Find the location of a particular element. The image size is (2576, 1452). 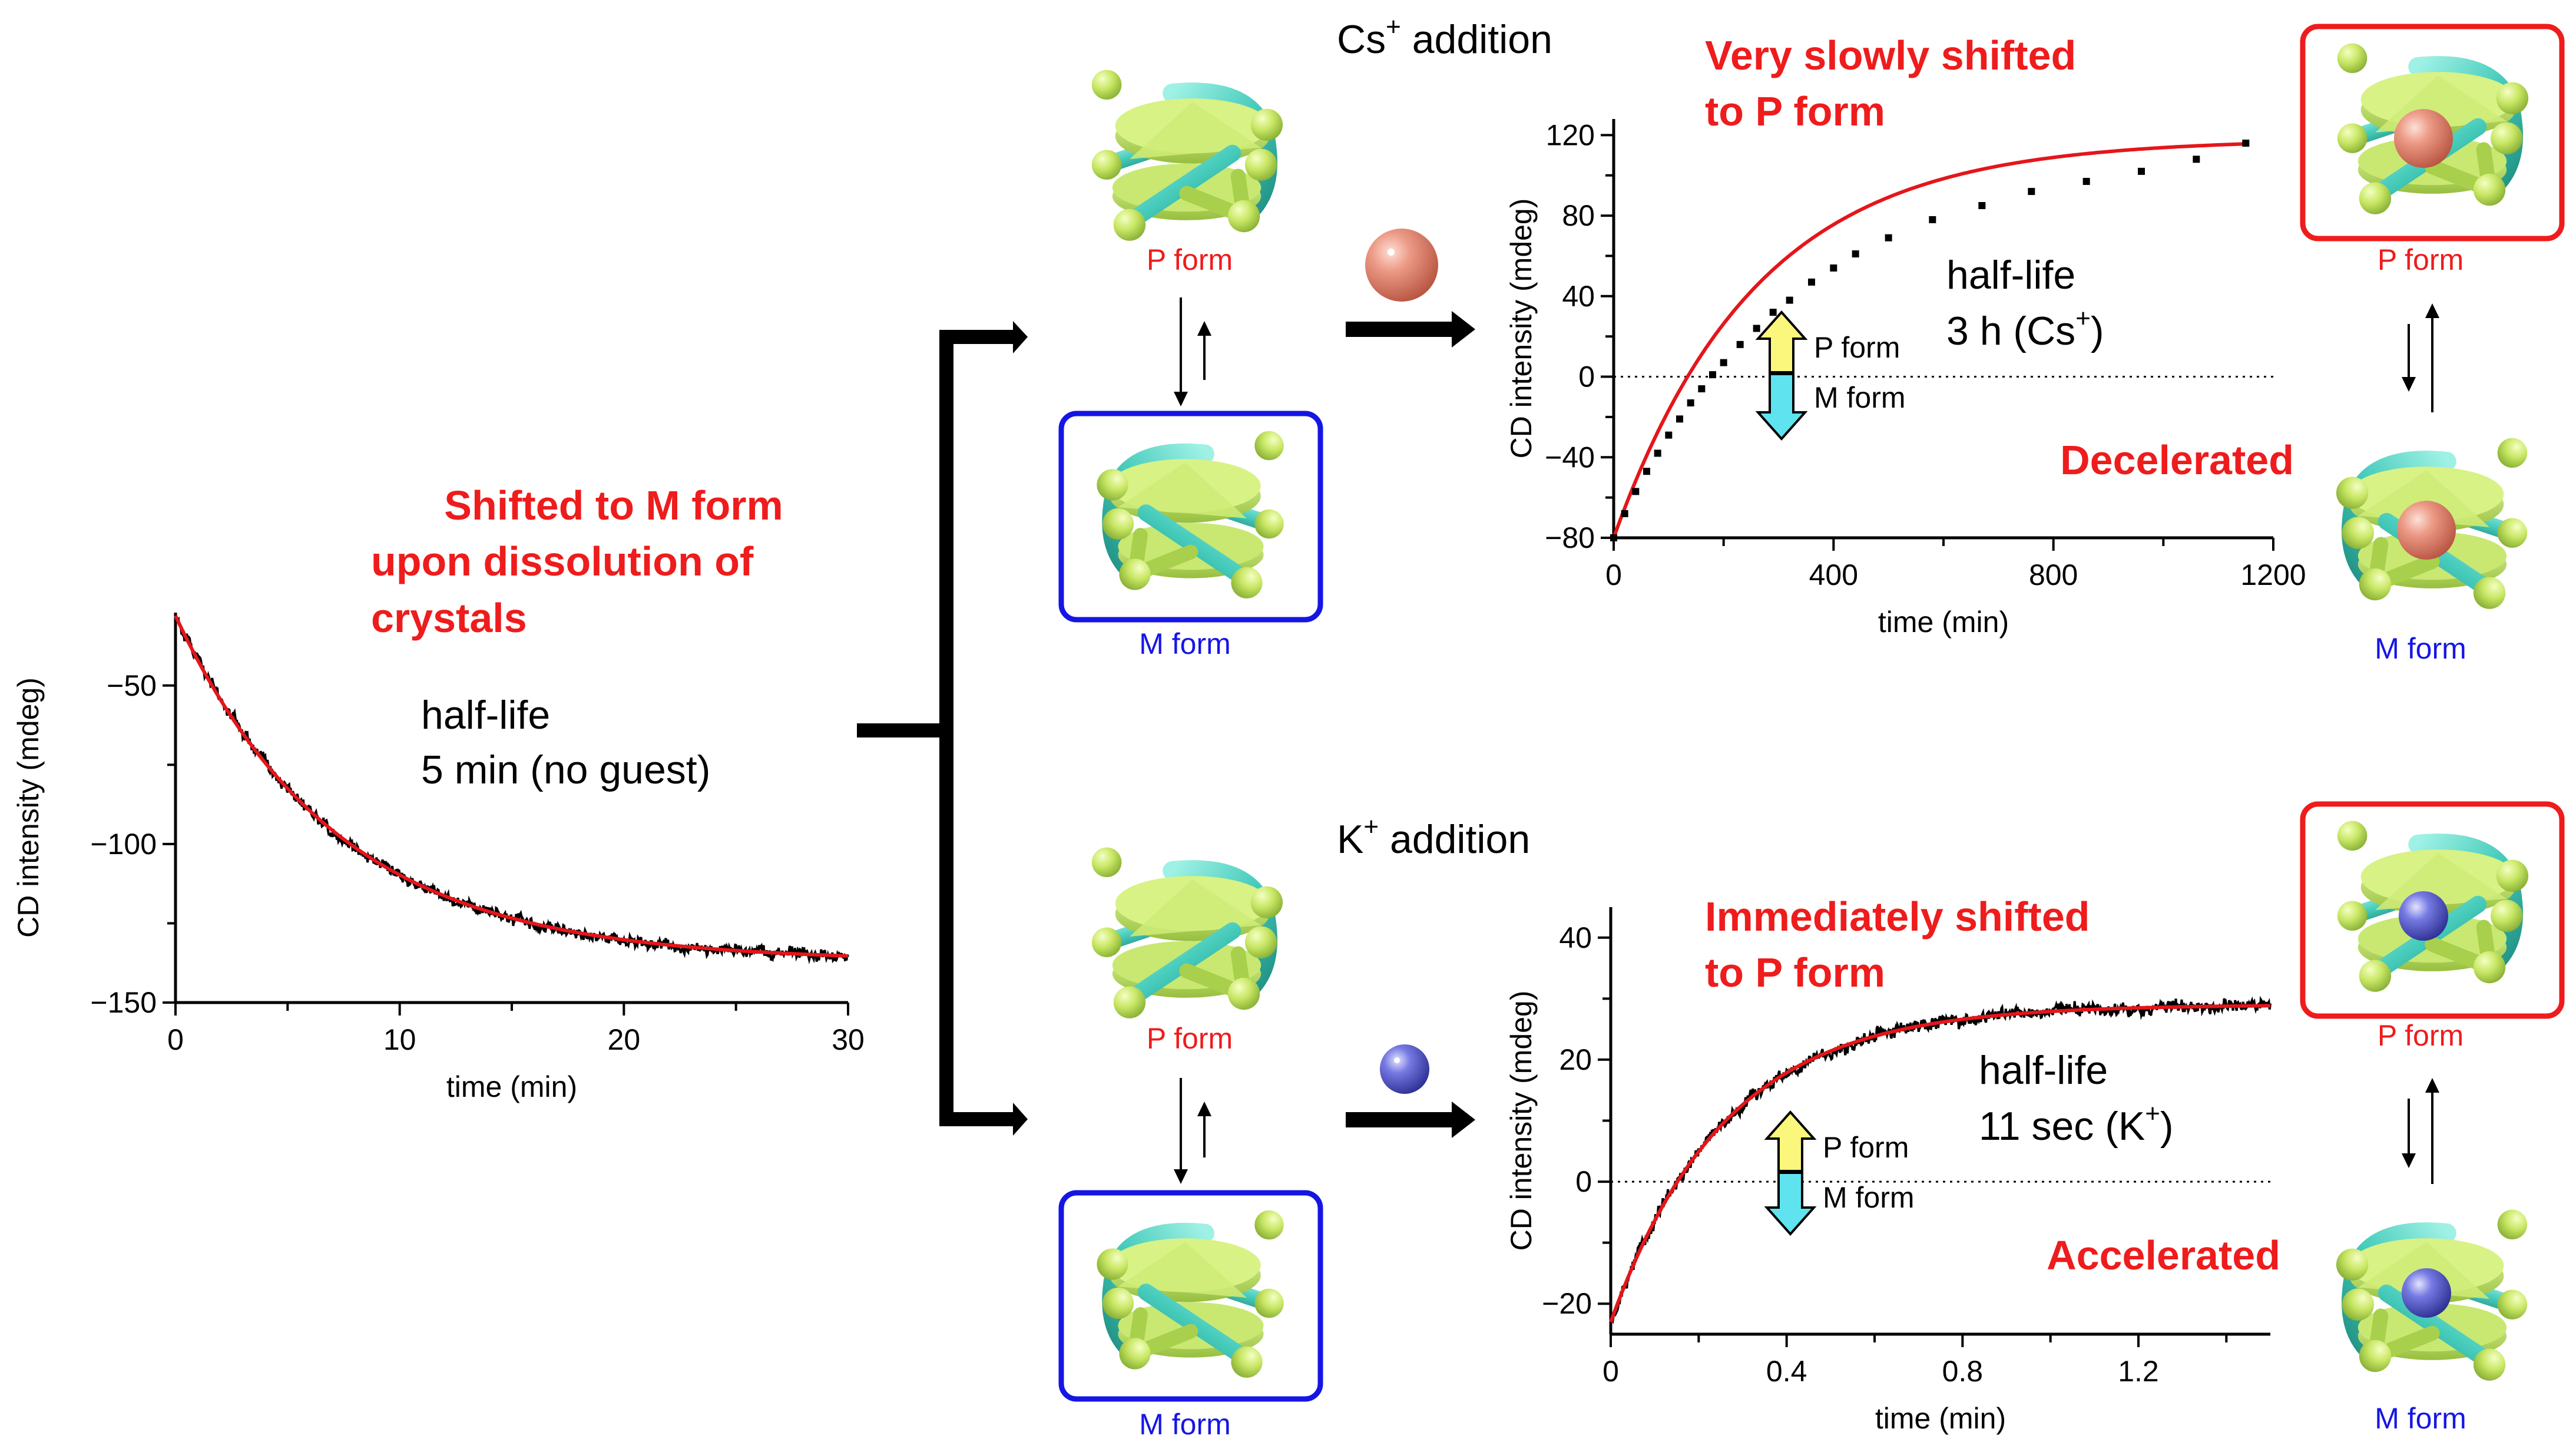

p-form-box-bottom-right is located at coordinates (2432, 910).